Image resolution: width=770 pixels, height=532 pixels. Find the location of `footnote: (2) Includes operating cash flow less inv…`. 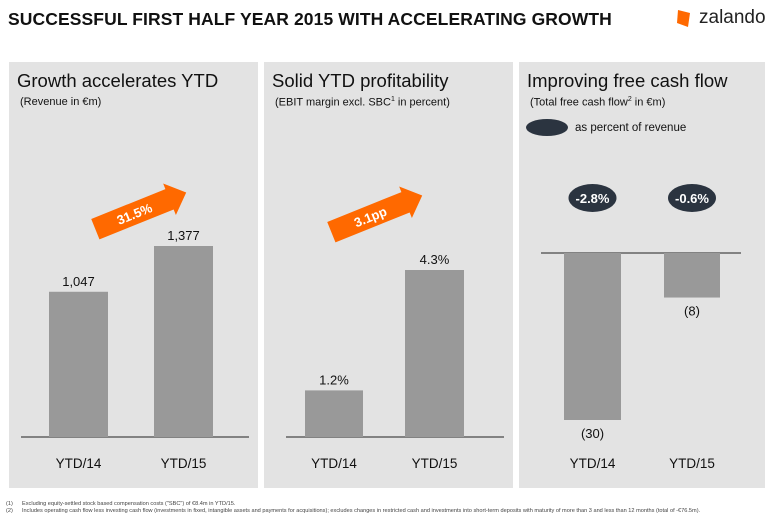

footnote: (2) Includes operating cash flow less inv… is located at coordinates (353, 511).